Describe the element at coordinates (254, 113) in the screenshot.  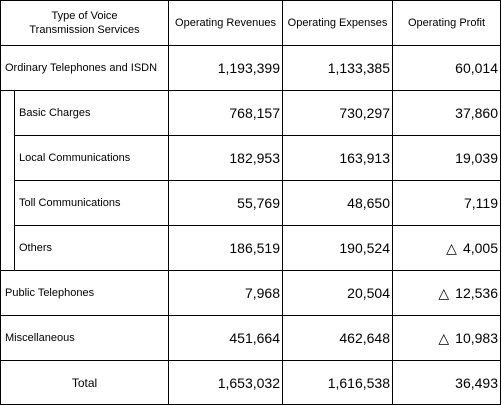
I see `revenues-value: 768,157` at that location.